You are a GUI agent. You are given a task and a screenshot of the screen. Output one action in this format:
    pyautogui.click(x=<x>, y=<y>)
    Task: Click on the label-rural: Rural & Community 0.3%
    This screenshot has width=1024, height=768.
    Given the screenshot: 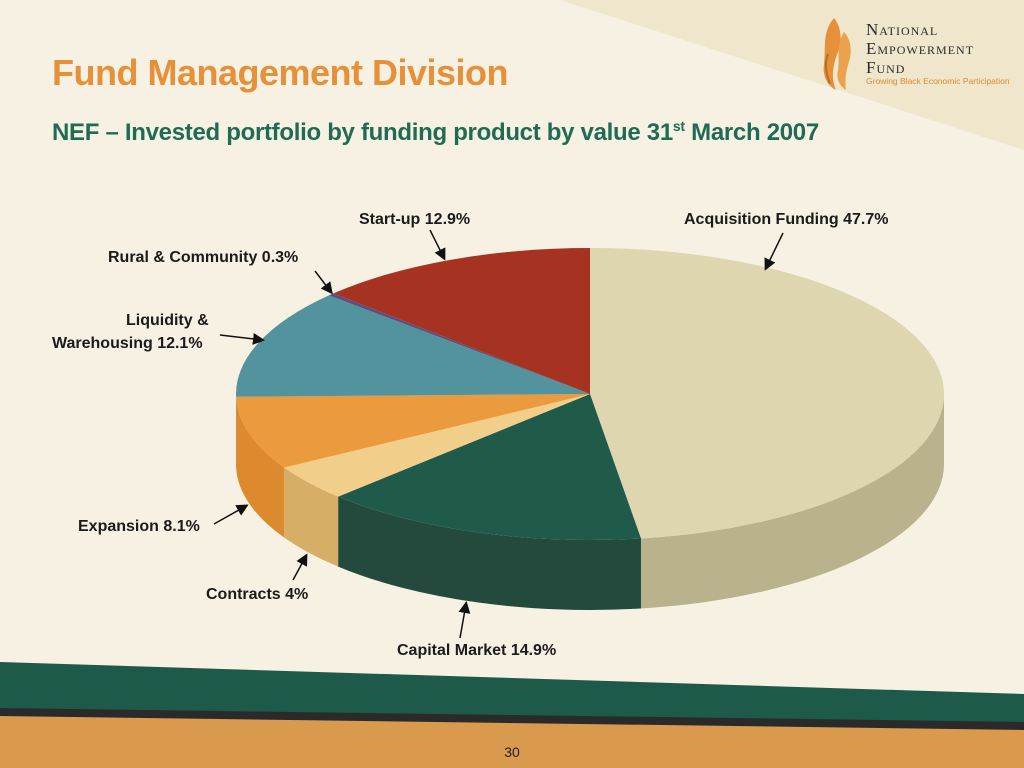 What is the action you would take?
    pyautogui.click(x=203, y=257)
    